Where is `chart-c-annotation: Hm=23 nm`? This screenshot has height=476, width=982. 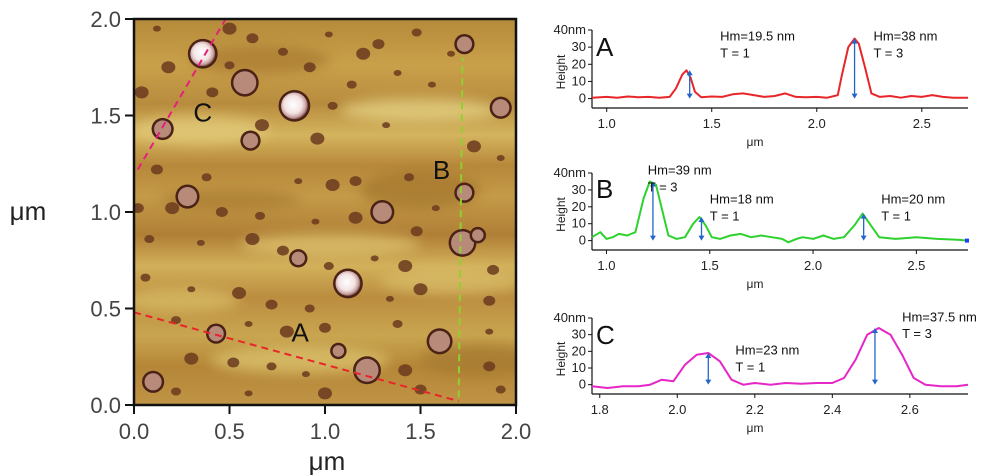
chart-c-annotation: Hm=23 nm is located at coordinates (767, 350).